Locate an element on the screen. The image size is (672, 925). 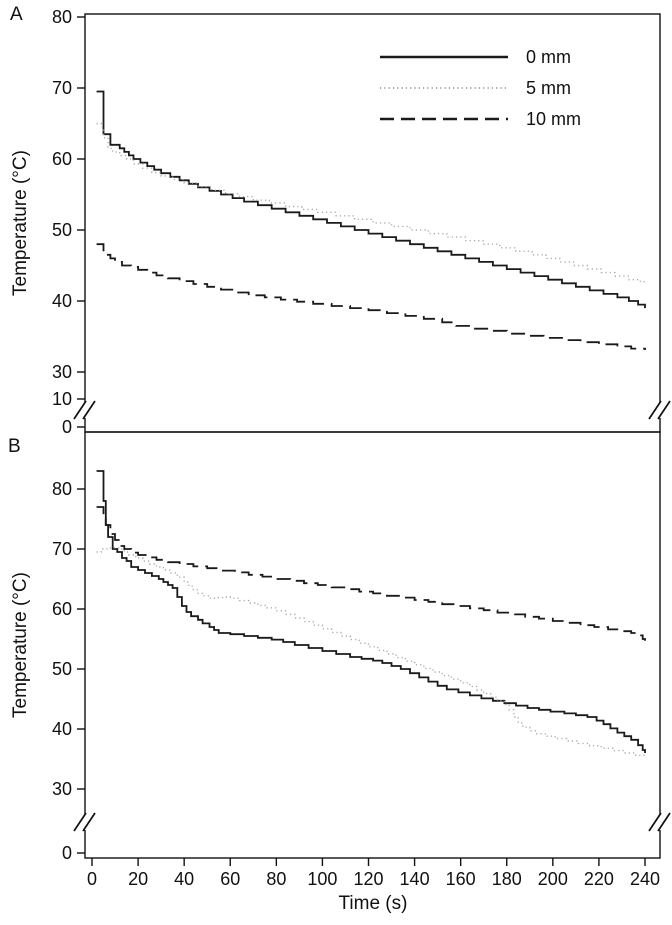
legend: 0 mm 5 mm 10 mm is located at coordinates (479, 88).